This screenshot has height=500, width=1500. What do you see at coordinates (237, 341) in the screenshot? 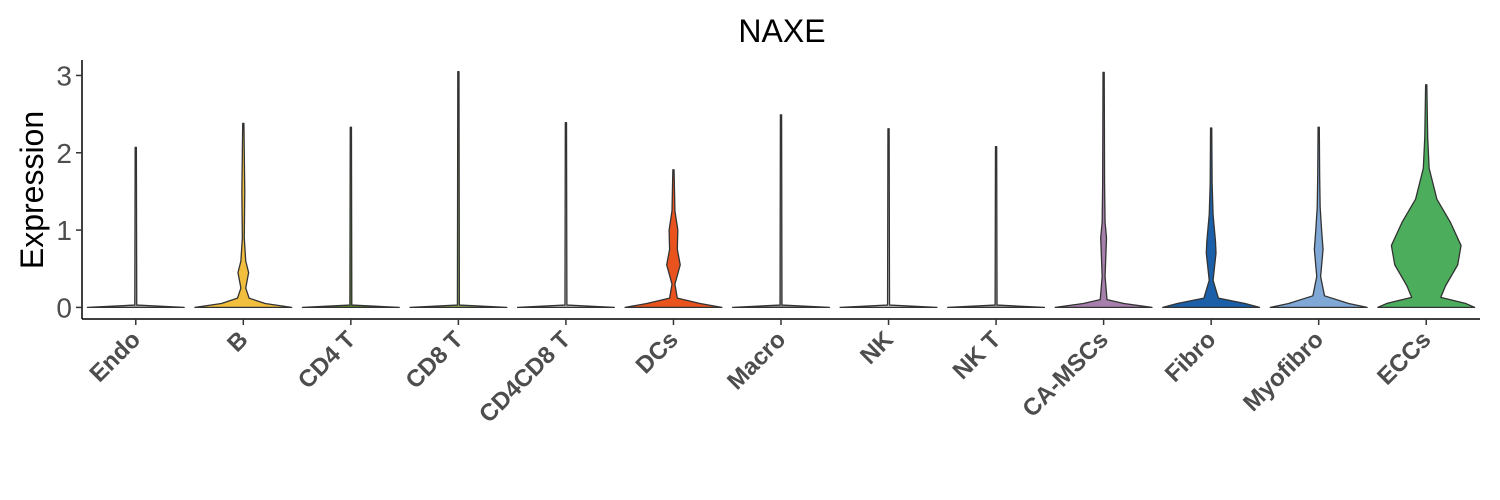
I see `x-tick-label: B` at bounding box center [237, 341].